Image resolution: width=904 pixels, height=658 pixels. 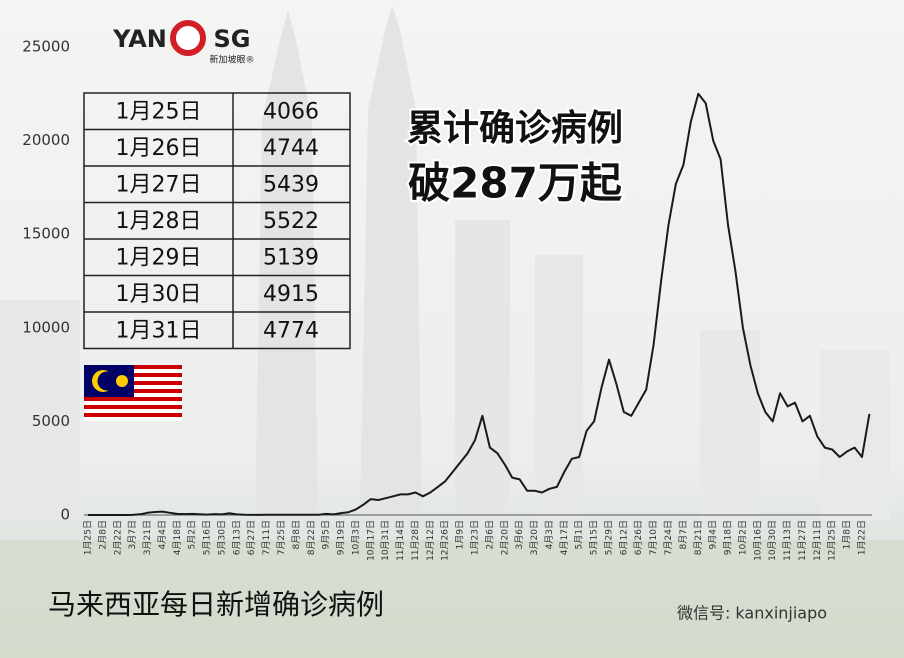 What do you see at coordinates (132, 534) in the screenshot?
I see `x-tick-label: 3月7日` at bounding box center [132, 534].